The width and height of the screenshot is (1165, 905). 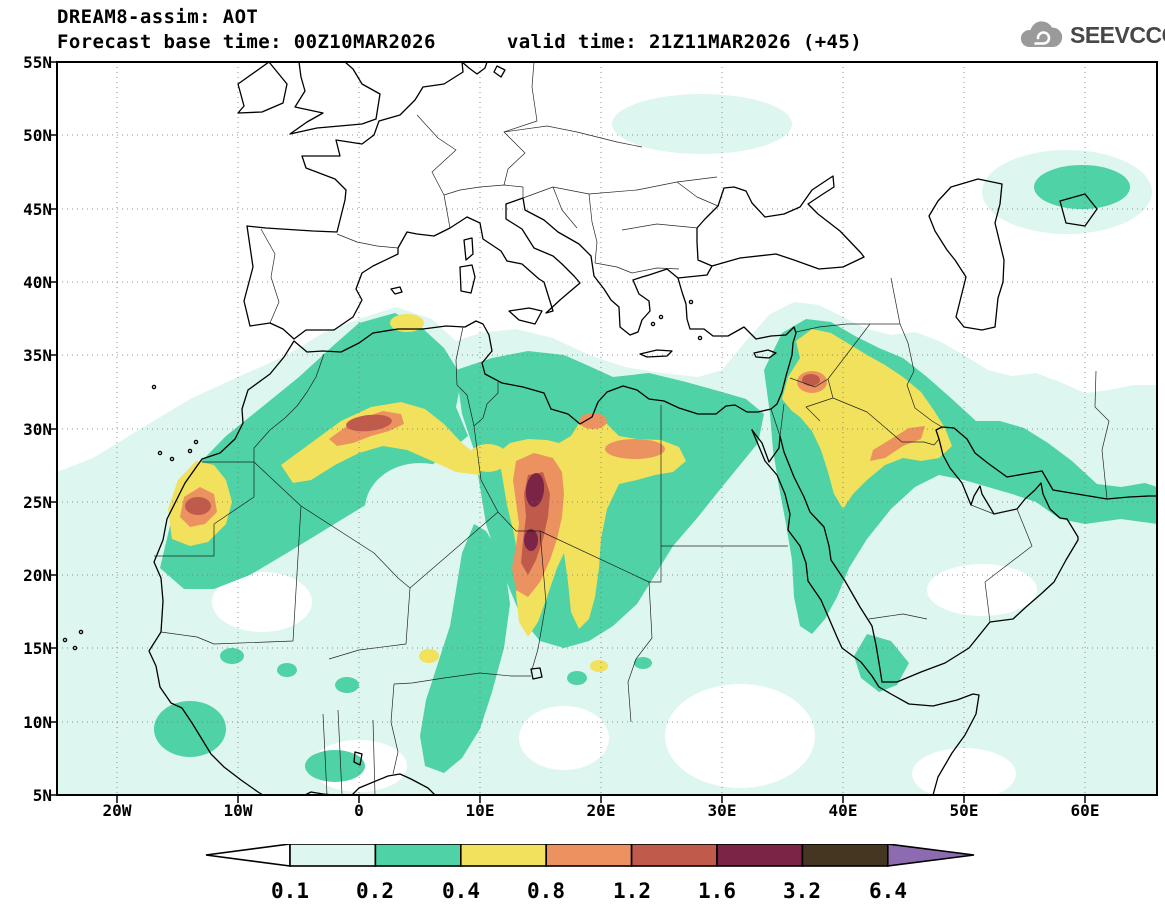 What do you see at coordinates (930, 855) in the screenshot?
I see `legend-arrow-high` at bounding box center [930, 855].